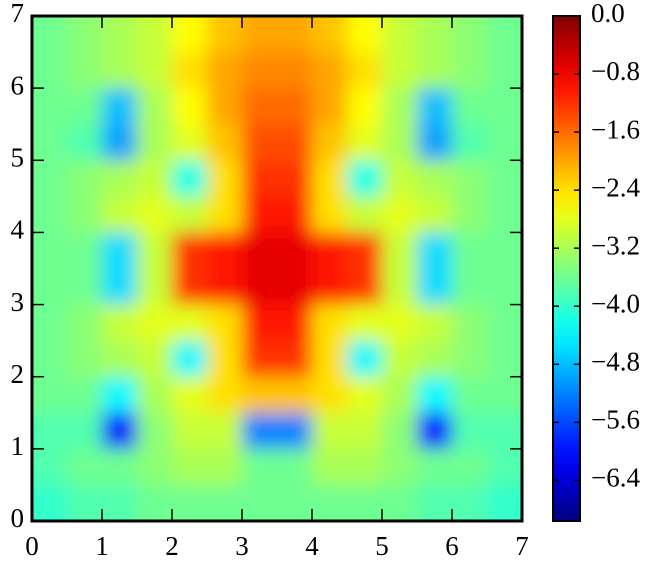  What do you see at coordinates (18, 230) in the screenshot?
I see `y-tick-label: 4` at bounding box center [18, 230].